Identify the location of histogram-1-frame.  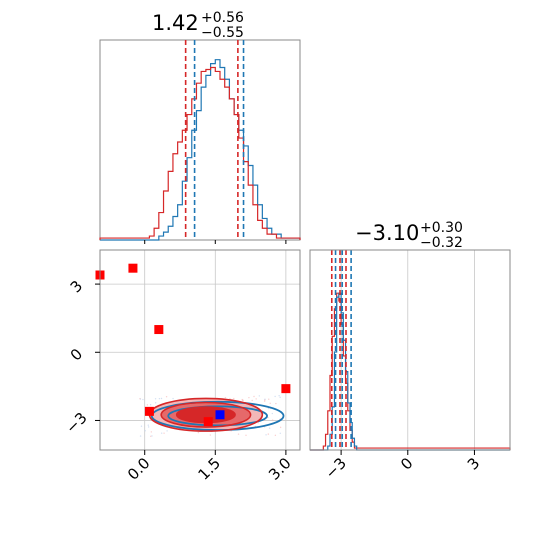
(200, 140).